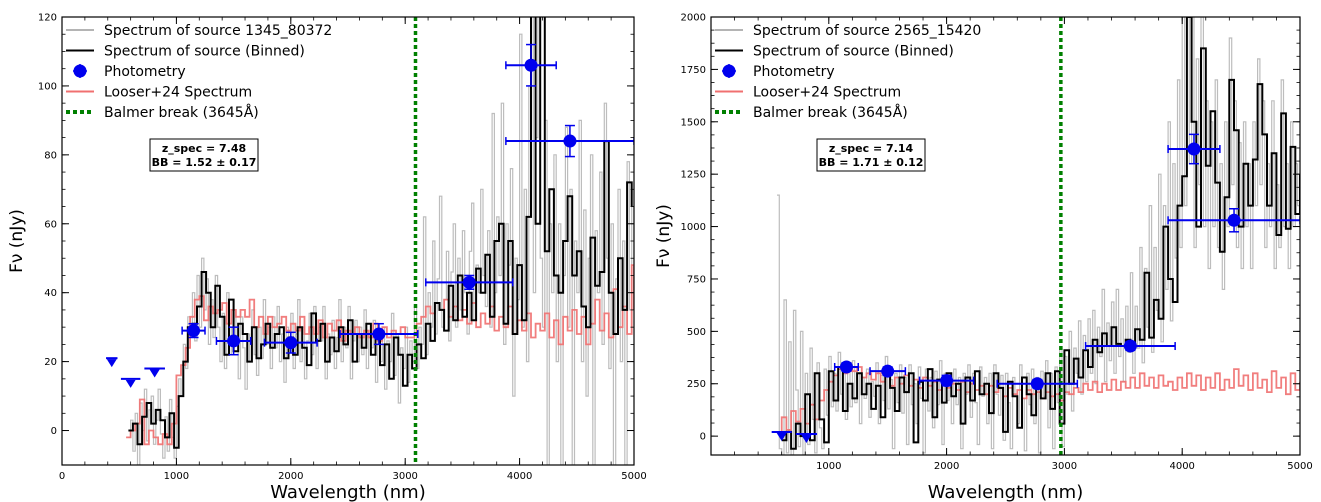  What do you see at coordinates (50, 155) in the screenshot?
I see `y-tick-label: 80` at bounding box center [50, 155].